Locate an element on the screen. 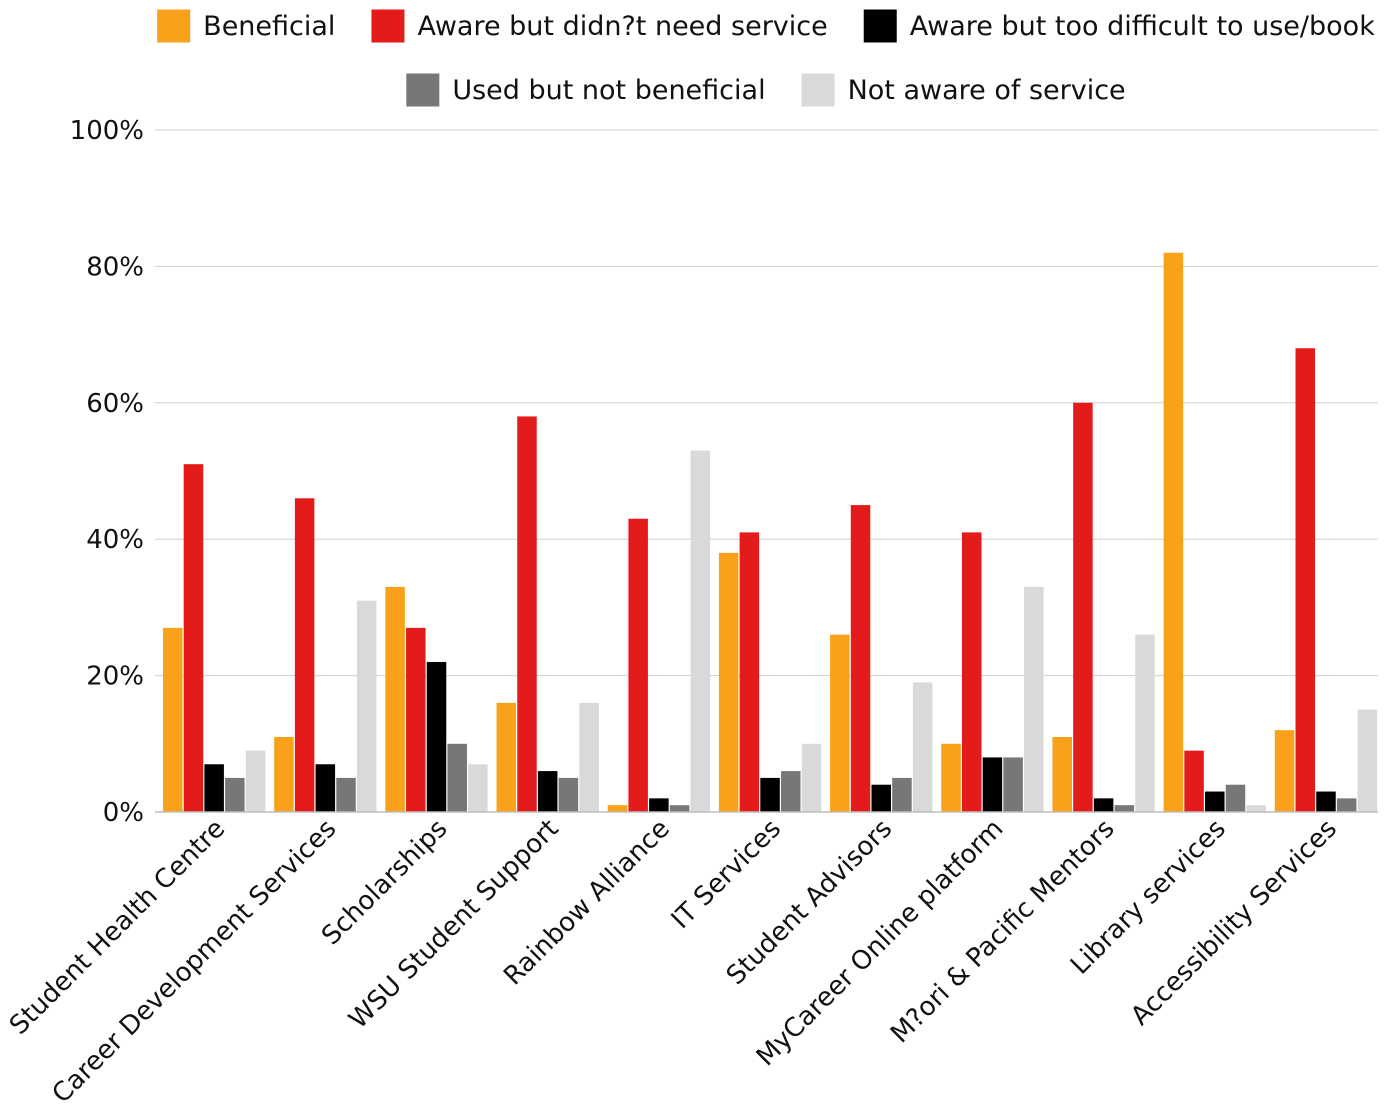 Image resolution: width=1386 pixels, height=1112 pixels. y-tick-label: 100% is located at coordinates (107, 131).